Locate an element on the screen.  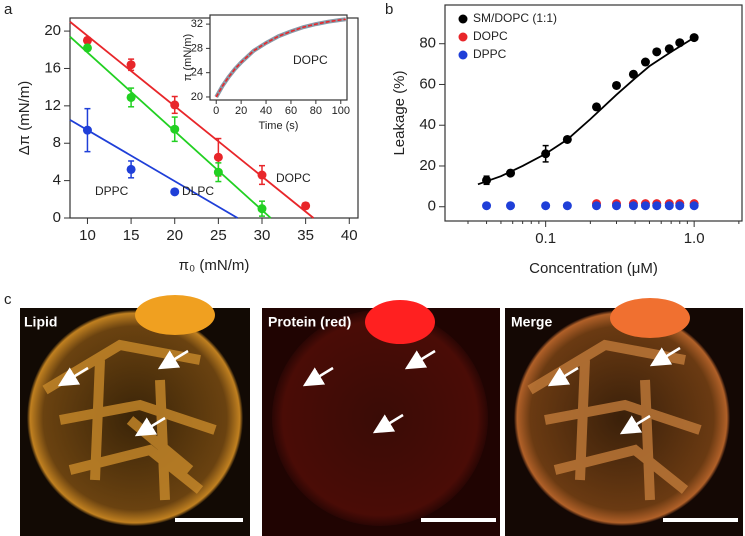
vesicle is located at coordinates (380, 418).